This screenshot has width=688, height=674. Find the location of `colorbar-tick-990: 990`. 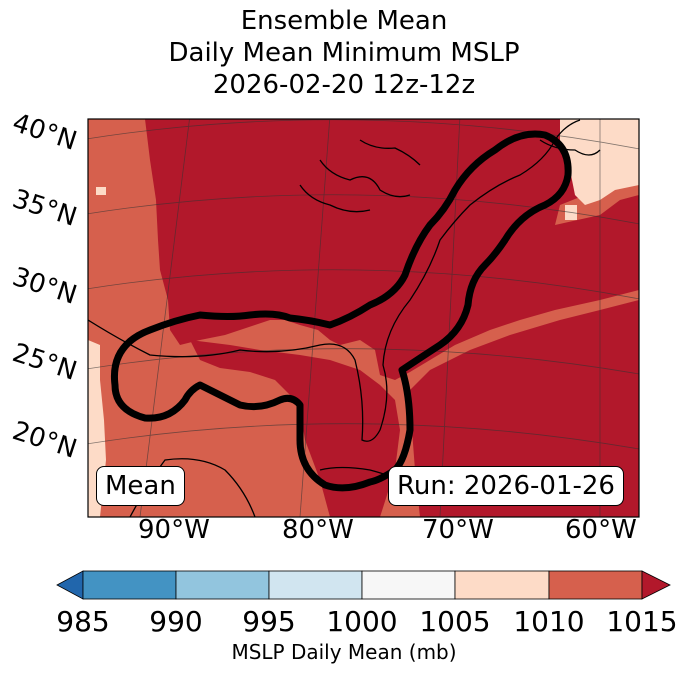

colorbar-tick-990: 990 is located at coordinates (176, 621).